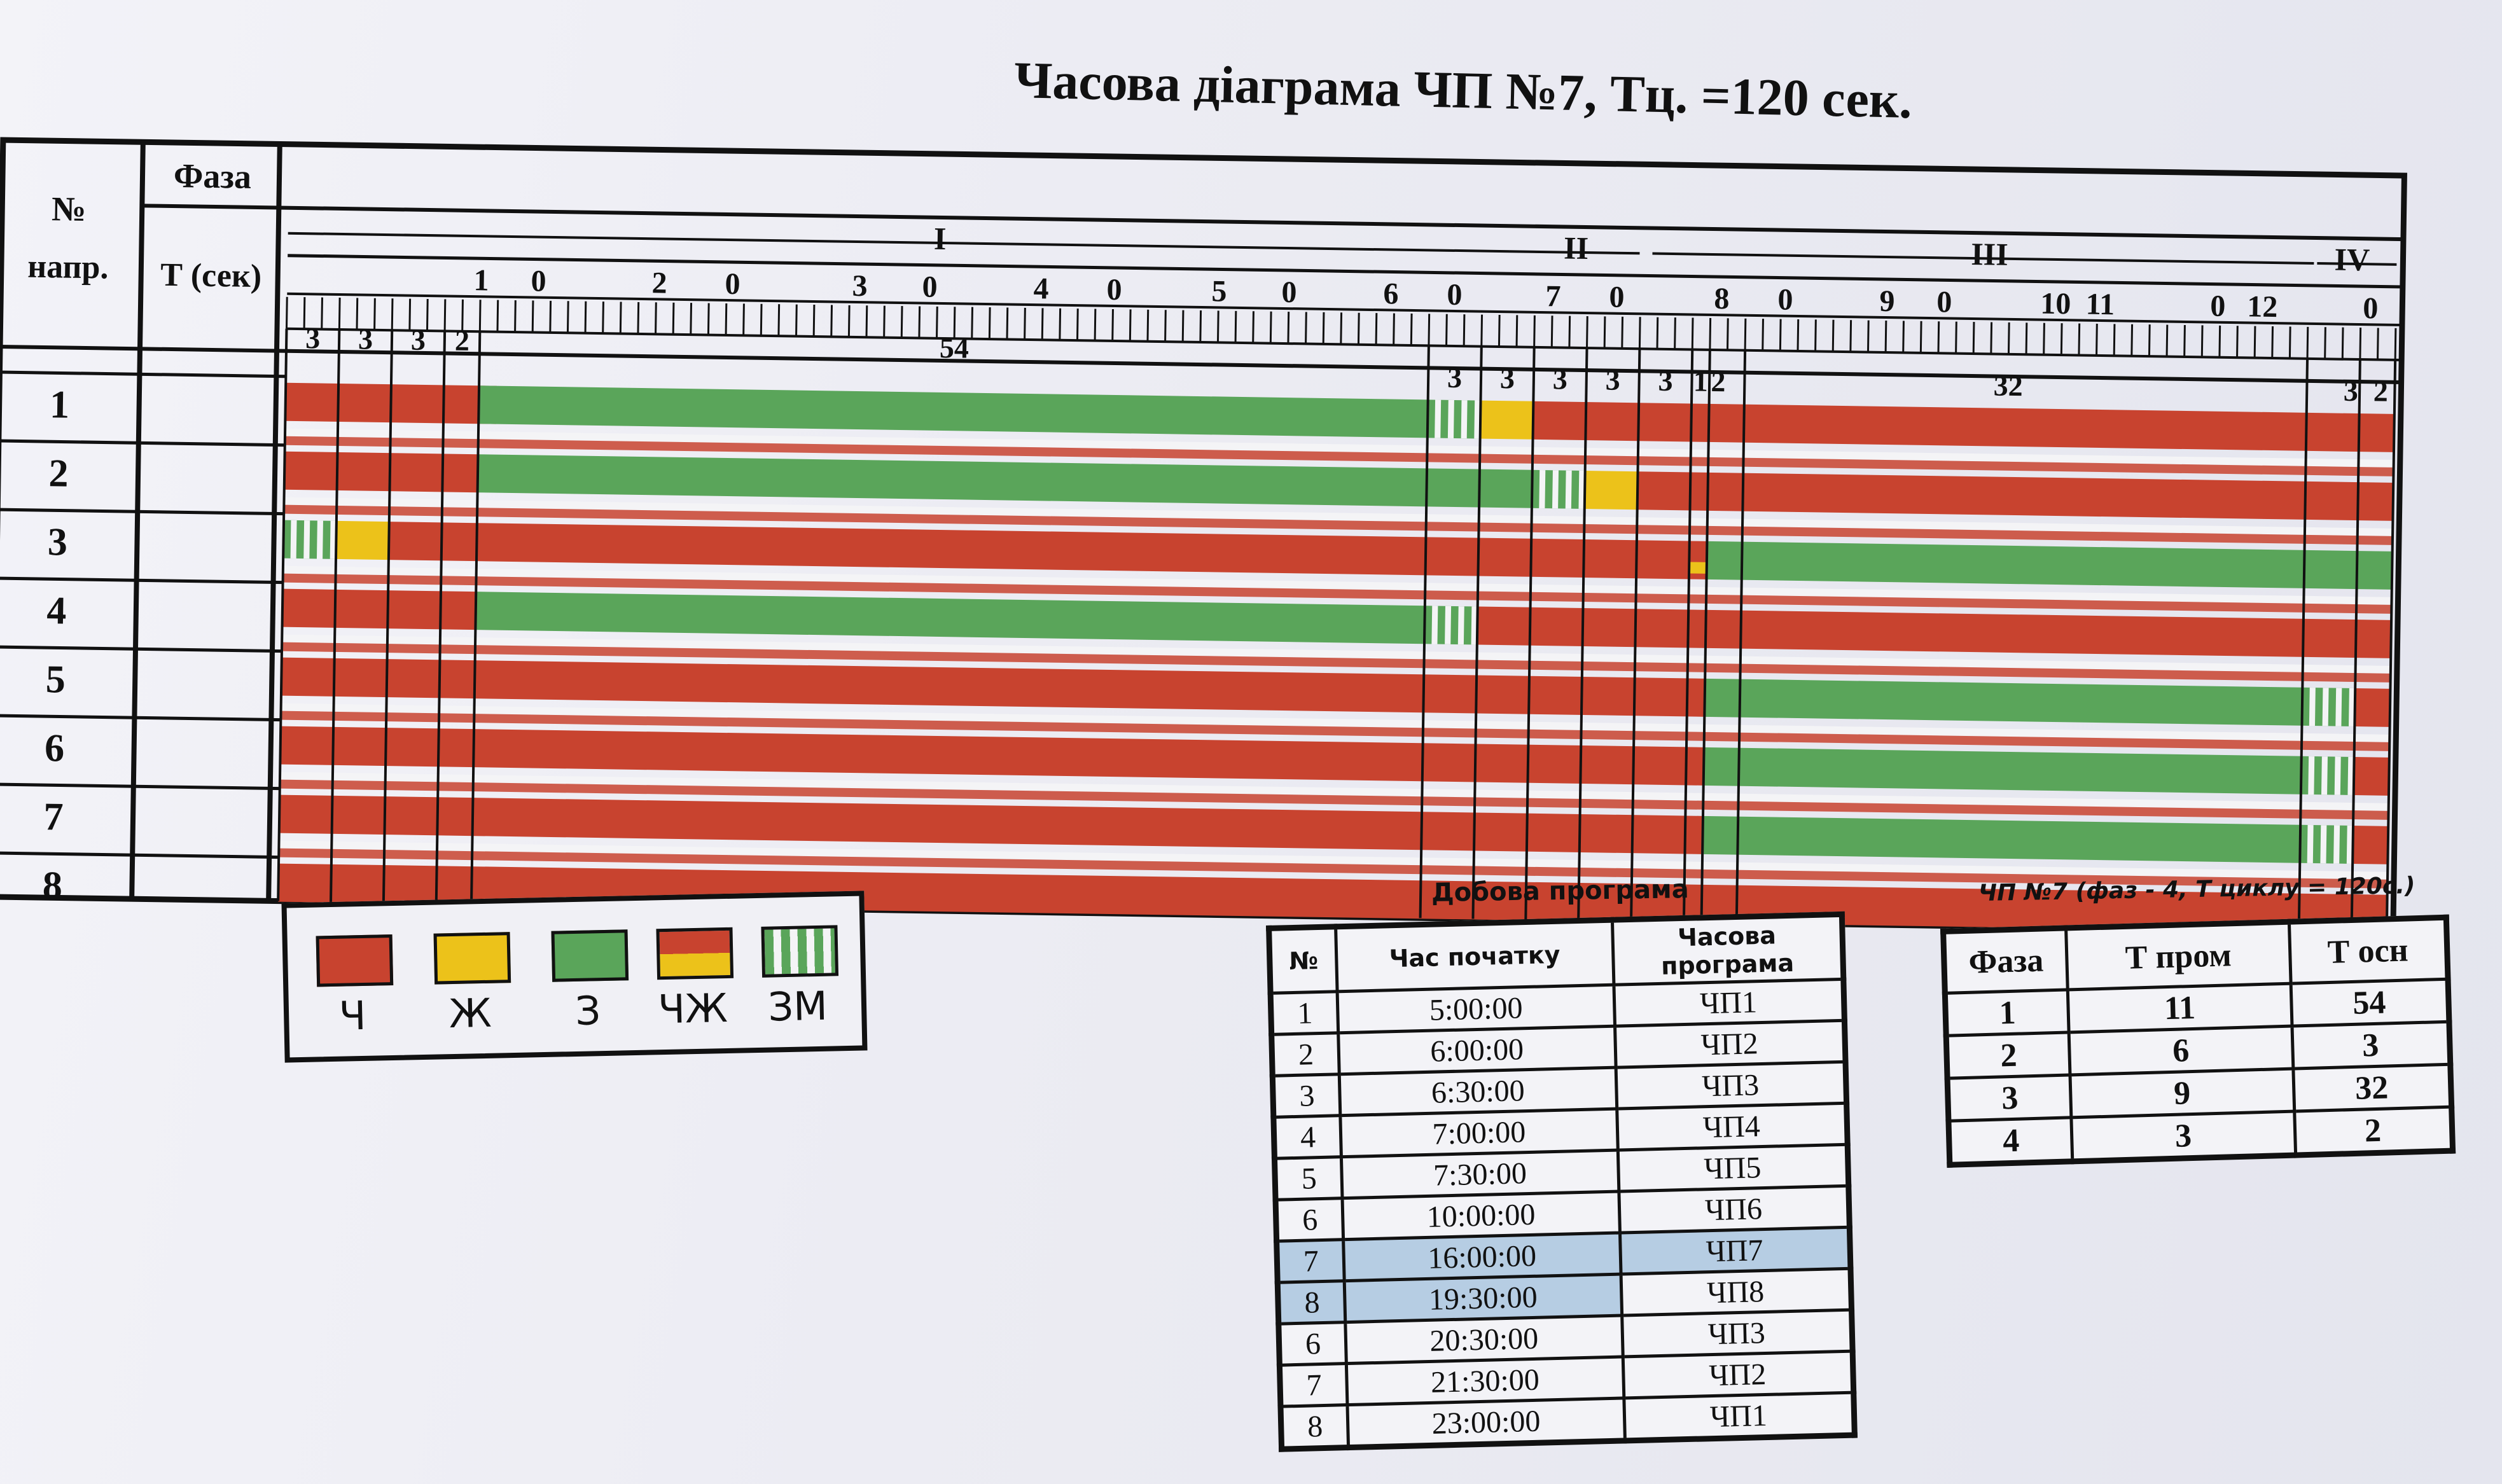 This screenshot has height=1484, width=2502. Describe the element at coordinates (1219, 291) in the screenshot. I see `time-scale-label: 5` at that location.